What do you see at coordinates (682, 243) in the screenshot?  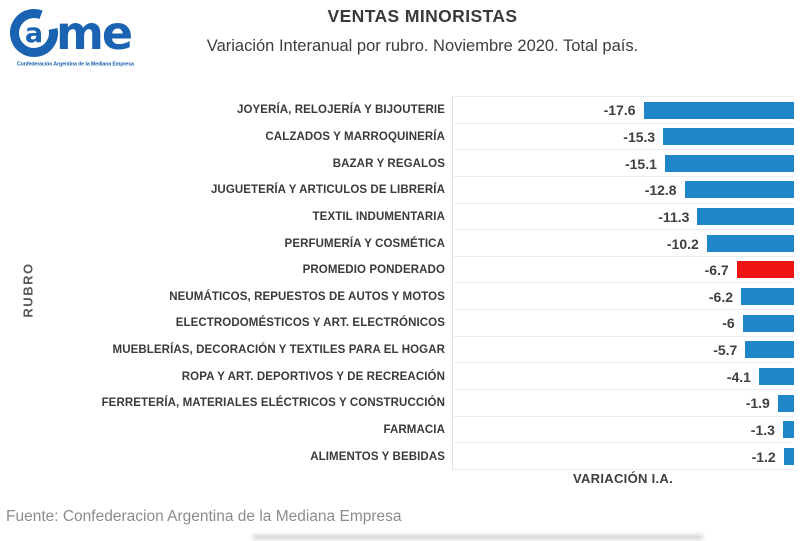 I see `value-label: -10.2` at bounding box center [682, 243].